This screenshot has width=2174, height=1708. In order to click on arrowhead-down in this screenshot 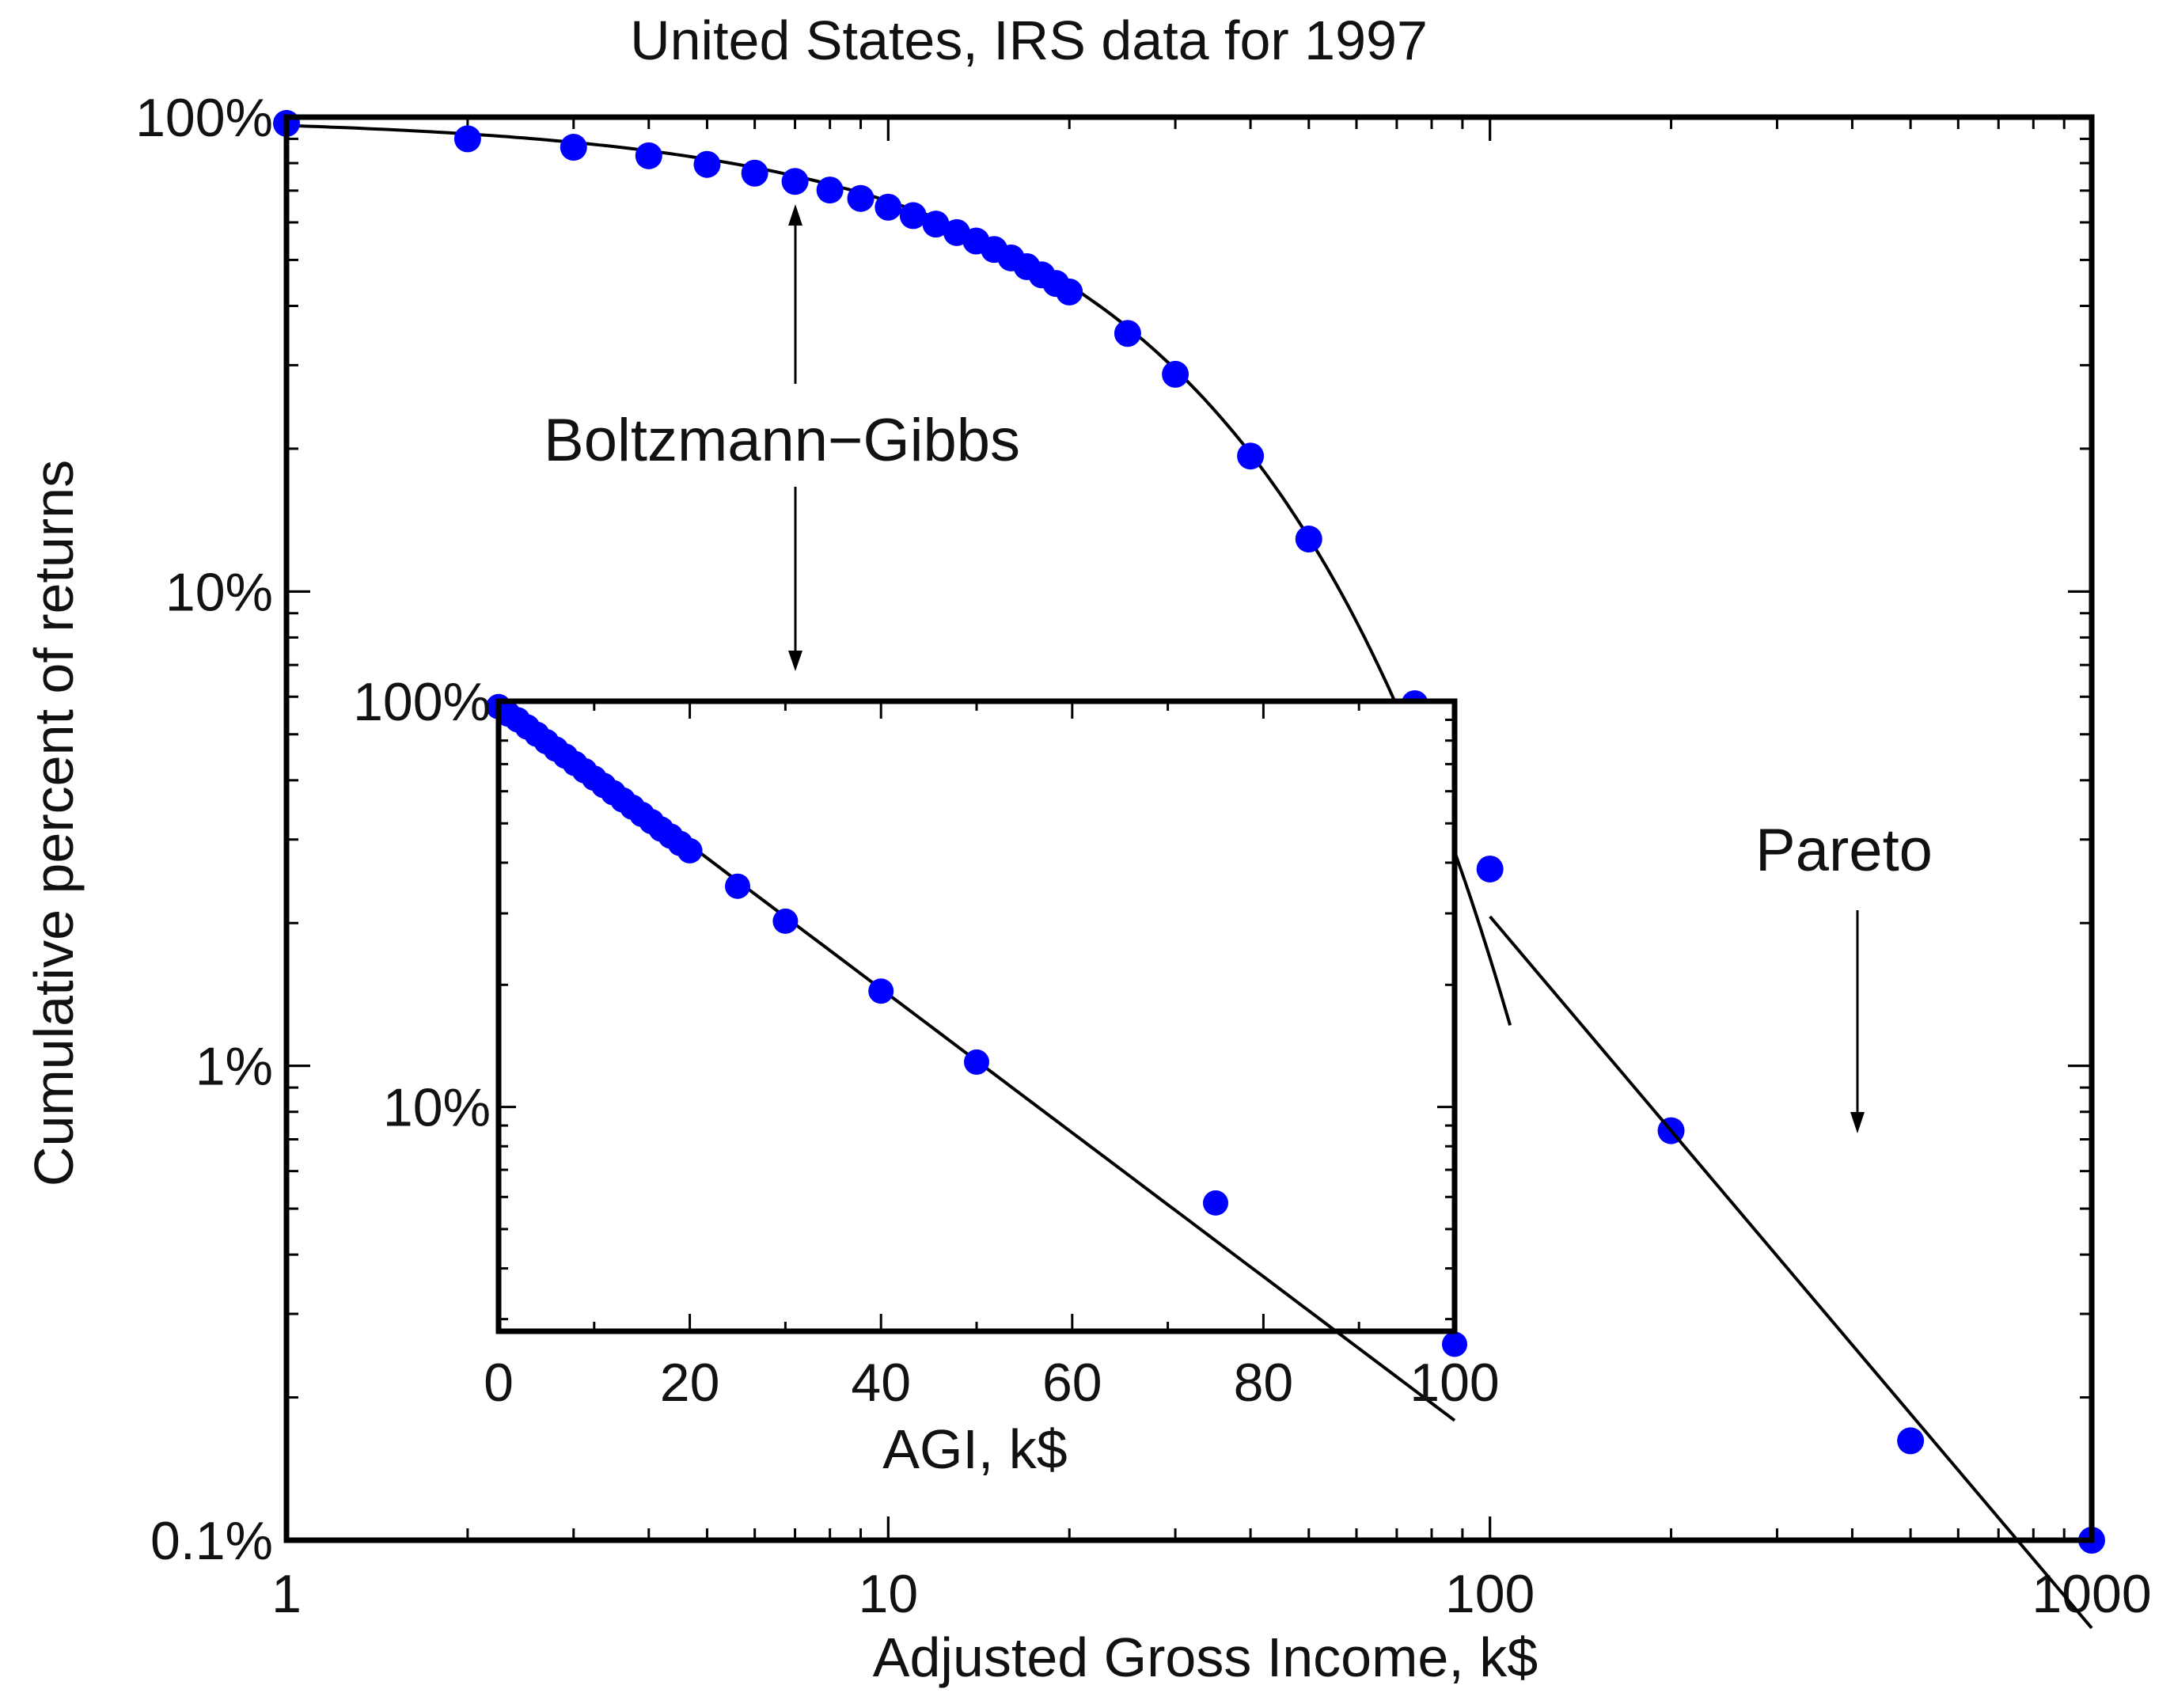, I will do `click(795, 661)`.